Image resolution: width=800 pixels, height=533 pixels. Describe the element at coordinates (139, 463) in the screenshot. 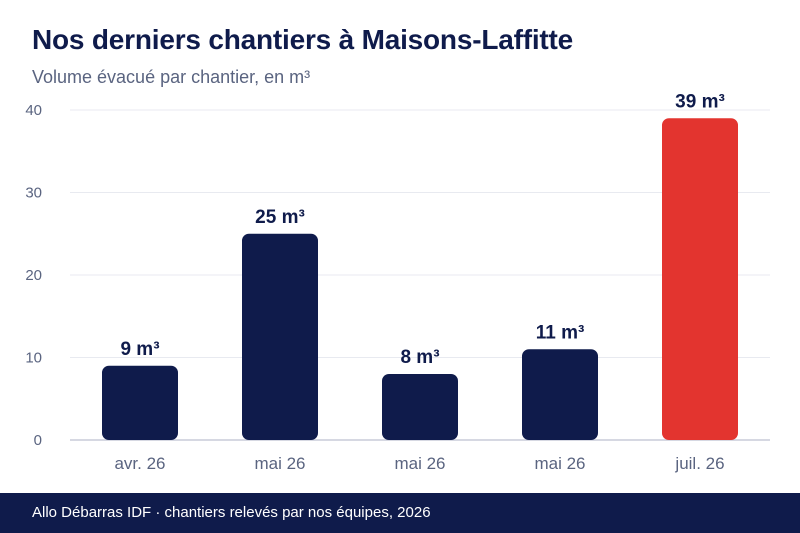

I see `x-tick-label: avr. 26` at that location.